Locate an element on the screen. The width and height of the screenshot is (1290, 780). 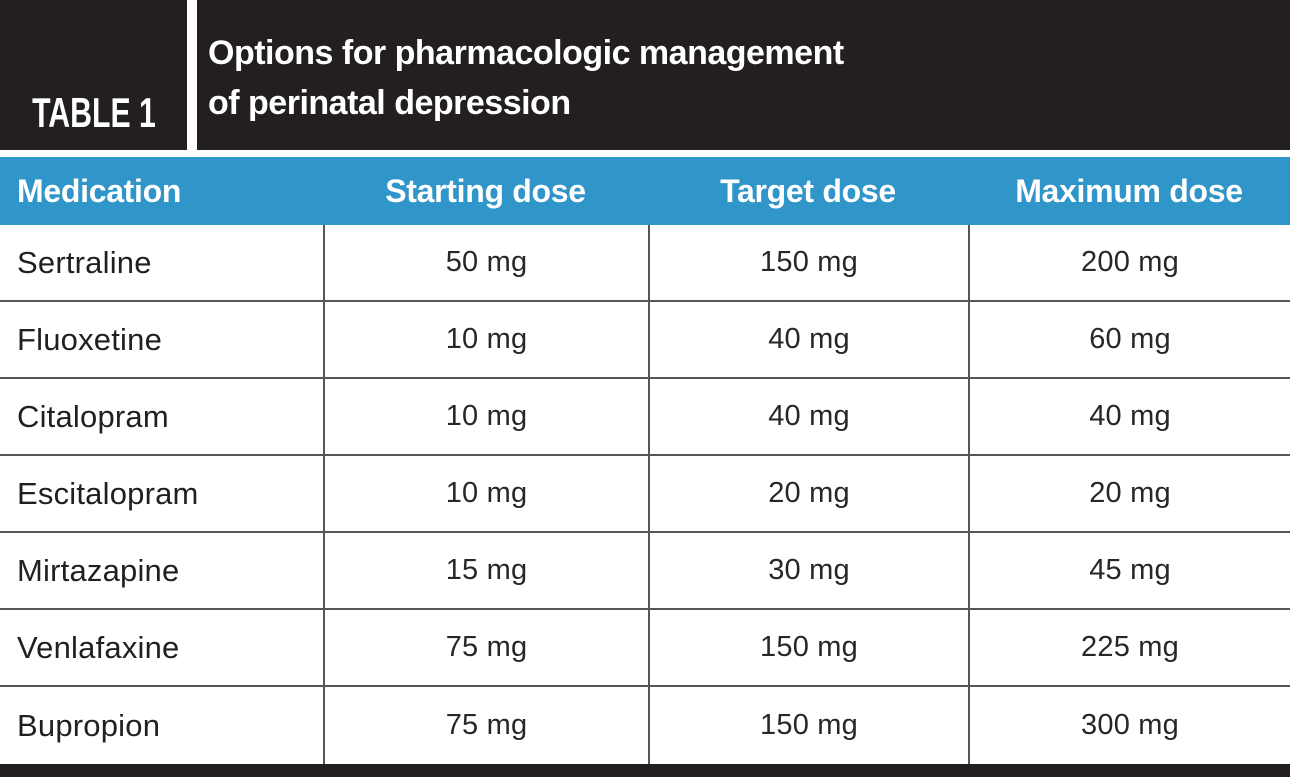
banner-header-gap is located at coordinates (645, 153).